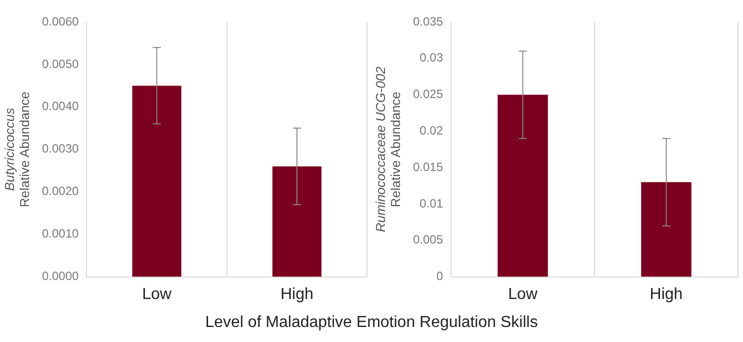 The width and height of the screenshot is (743, 342). Describe the element at coordinates (61, 106) in the screenshot. I see `y-tick-label: 0.0040` at that location.